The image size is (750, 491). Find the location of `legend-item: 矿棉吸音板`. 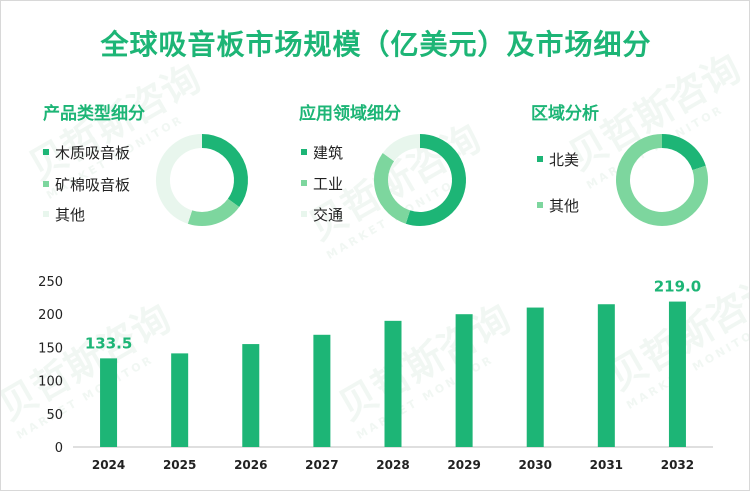

legend-item: 矿棉吸音板 is located at coordinates (86, 184).